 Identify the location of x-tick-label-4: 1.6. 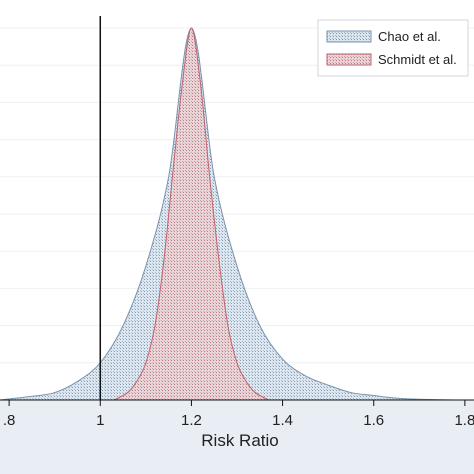
(373, 420).